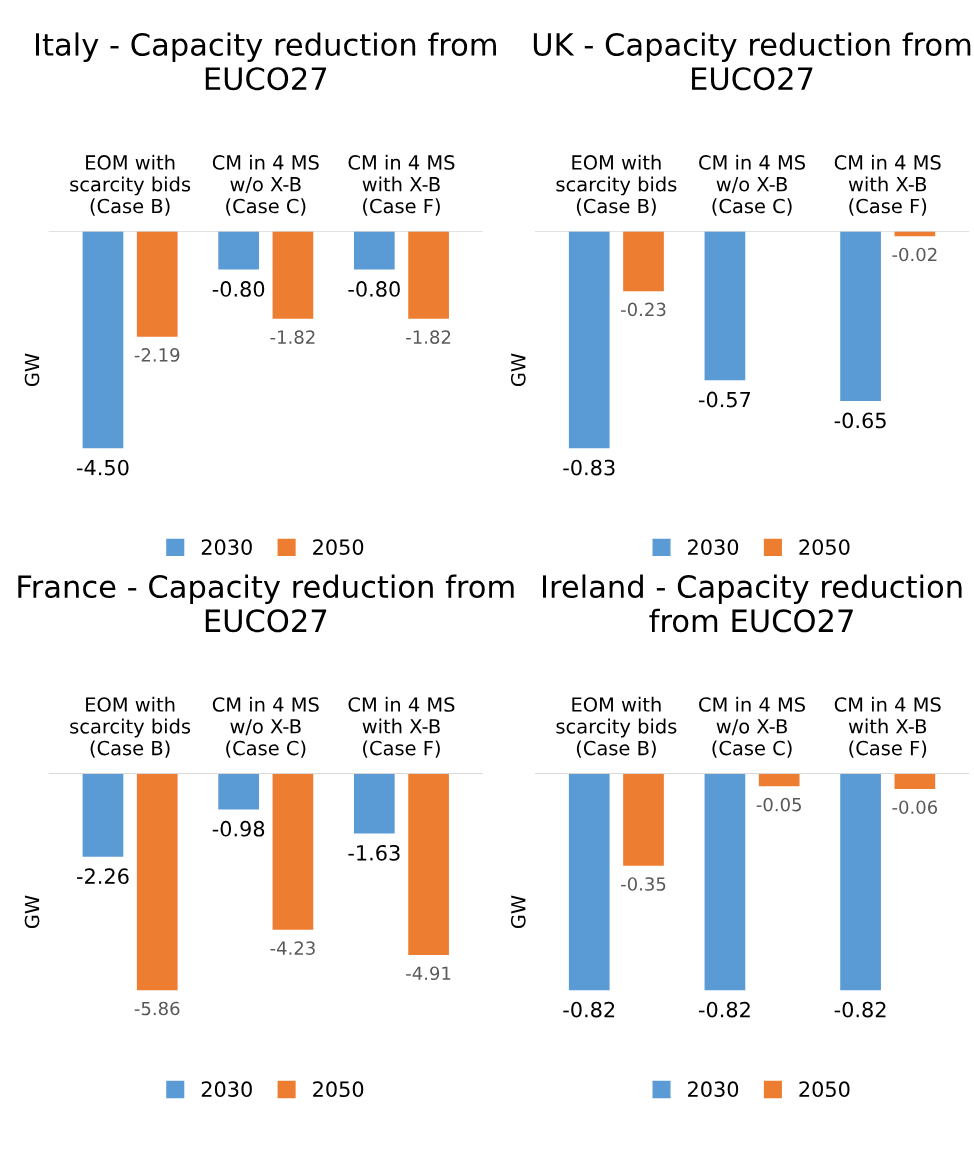 The width and height of the screenshot is (974, 1155). Describe the element at coordinates (752, 61) in the screenshot. I see `chart-title: UK - Capacity reduction from EUCO27` at that location.